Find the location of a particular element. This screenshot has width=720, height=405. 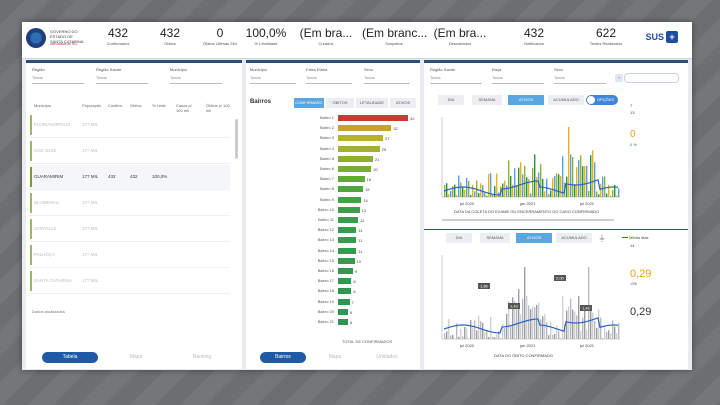

tab-mapa-mid: Mapa is located at coordinates (335, 357).